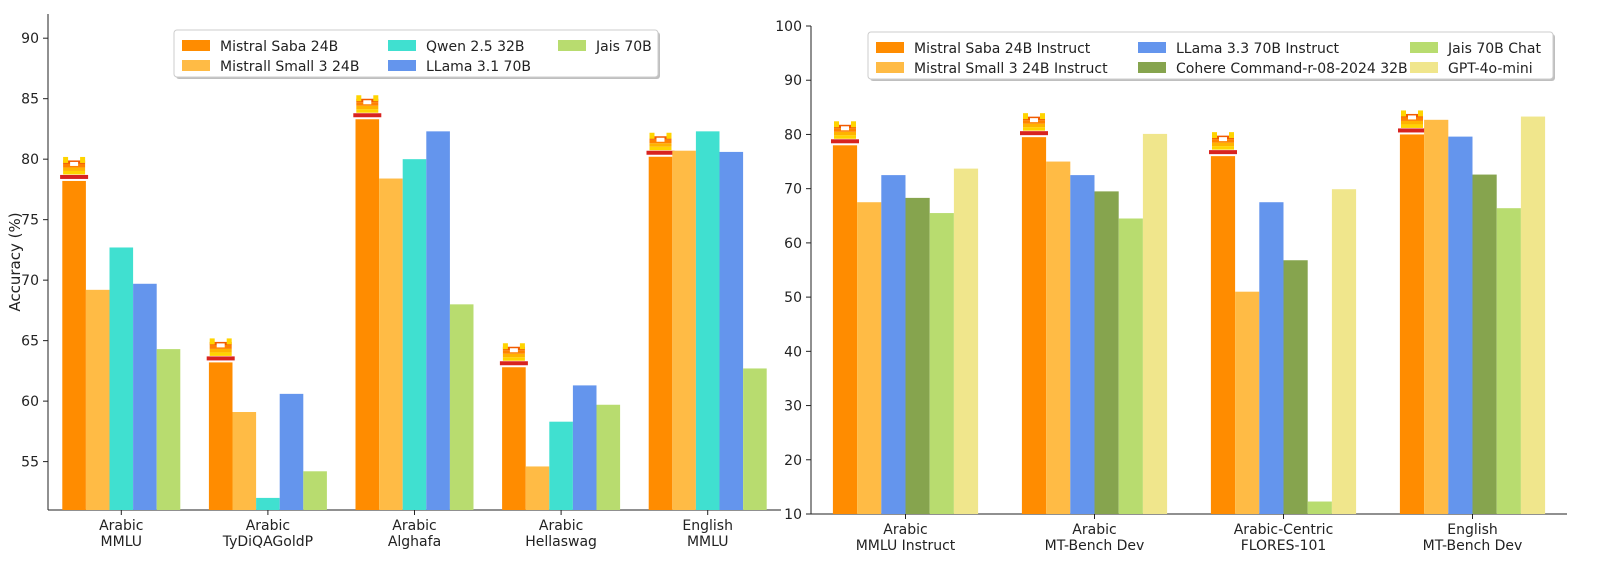 This screenshot has height=570, width=1600. What do you see at coordinates (793, 298) in the screenshot?
I see `y-tick-label: 50` at bounding box center [793, 298].